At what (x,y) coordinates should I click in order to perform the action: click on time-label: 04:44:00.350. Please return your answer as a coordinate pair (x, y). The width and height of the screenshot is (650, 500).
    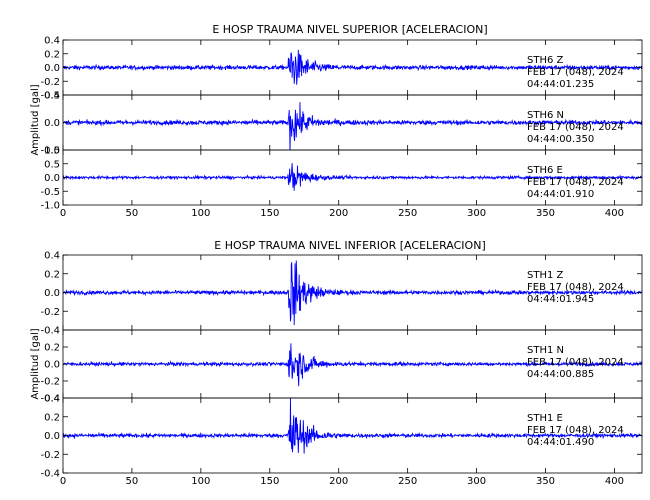
    Looking at the image, I should click on (560, 139).